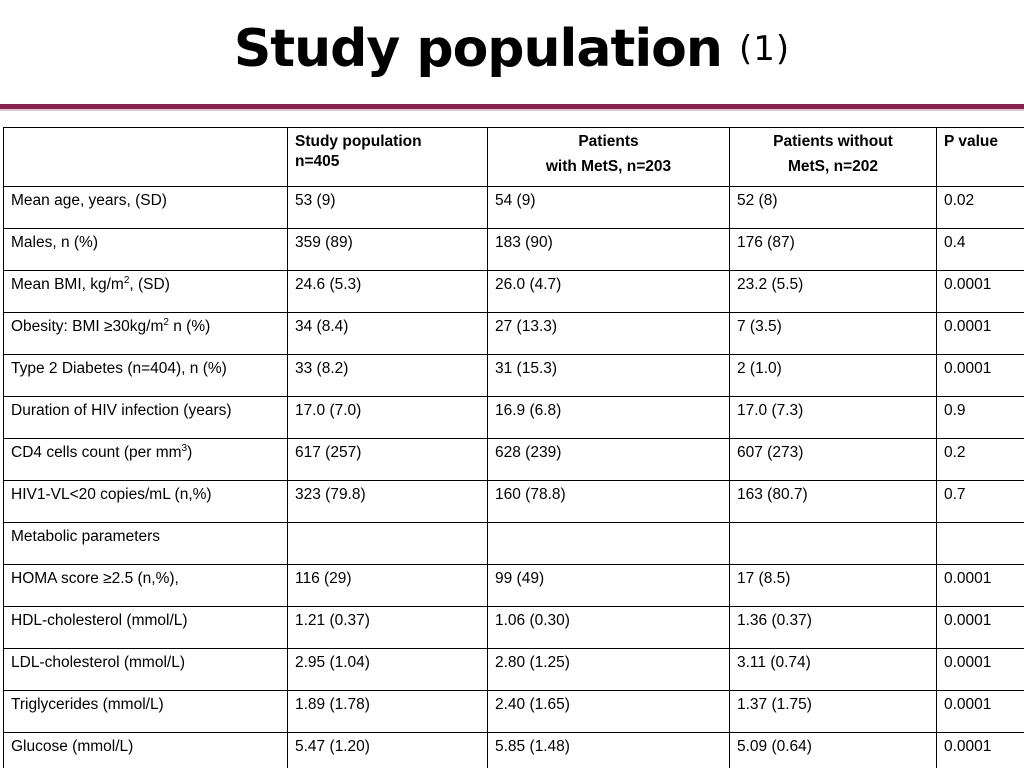  Describe the element at coordinates (980, 207) in the screenshot. I see `cell-p-value: 0.02` at that location.